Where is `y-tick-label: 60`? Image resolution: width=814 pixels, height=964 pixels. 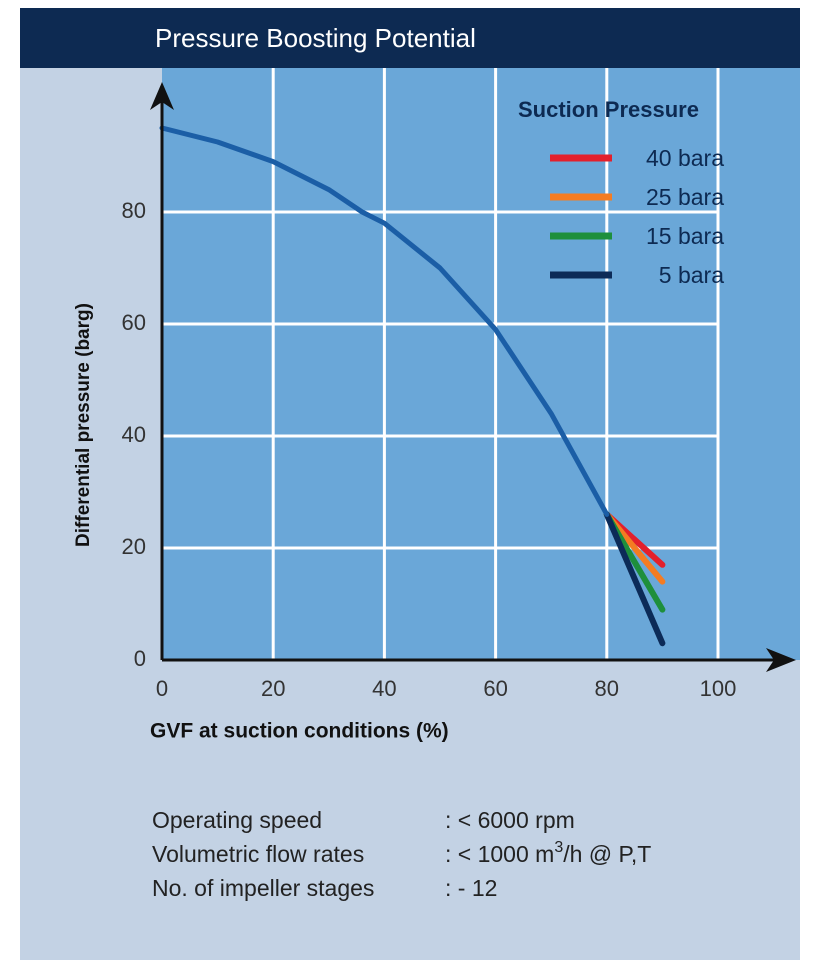
y-tick-label: 60 is located at coordinates (134, 322).